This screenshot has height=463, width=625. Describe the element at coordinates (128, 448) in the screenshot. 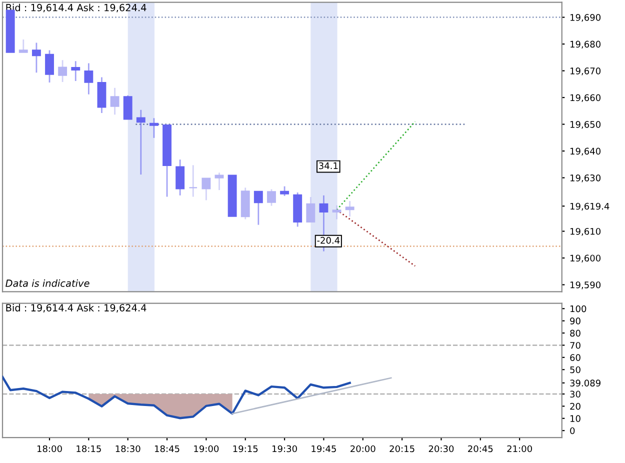

I see `x-tick-label: 18:30` at that location.